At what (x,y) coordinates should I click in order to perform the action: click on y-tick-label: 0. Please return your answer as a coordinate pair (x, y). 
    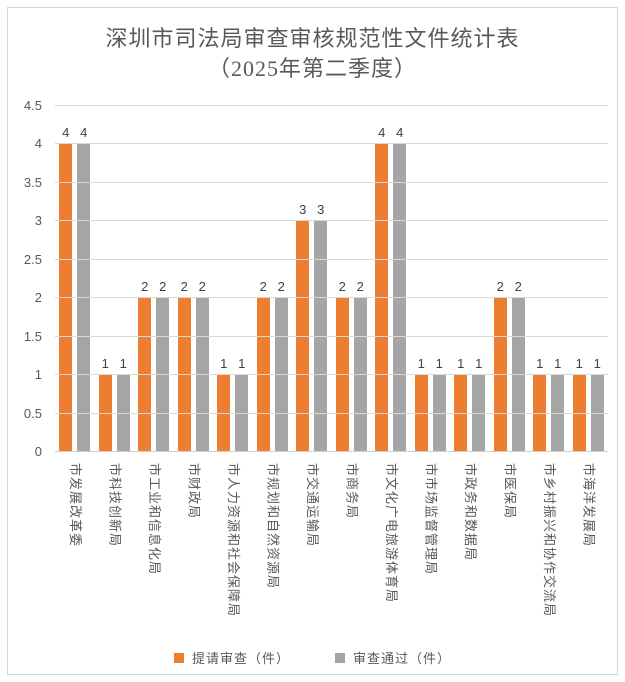
    Looking at the image, I should click on (38, 451).